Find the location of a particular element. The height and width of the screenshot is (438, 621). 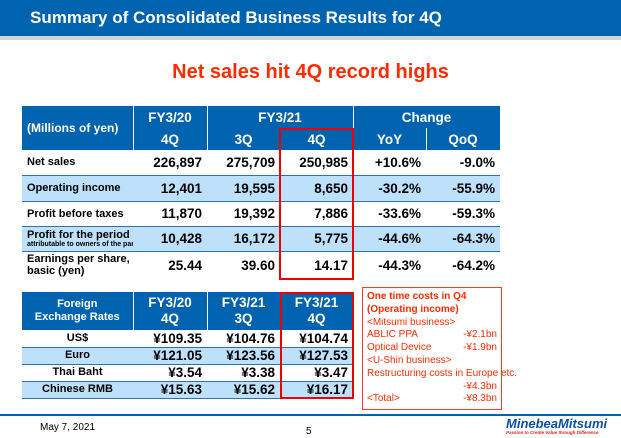

footer-date: May 7, 2021 is located at coordinates (68, 427).